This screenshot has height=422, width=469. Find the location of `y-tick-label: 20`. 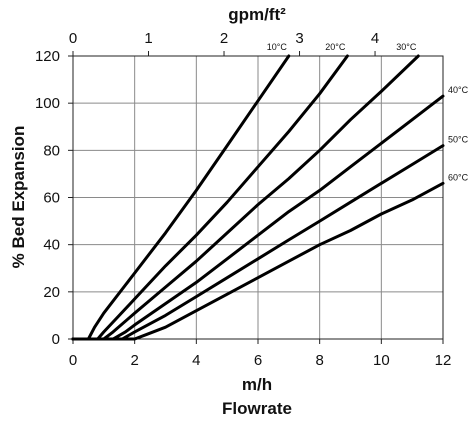

y-tick-label: 20 is located at coordinates (51, 292).